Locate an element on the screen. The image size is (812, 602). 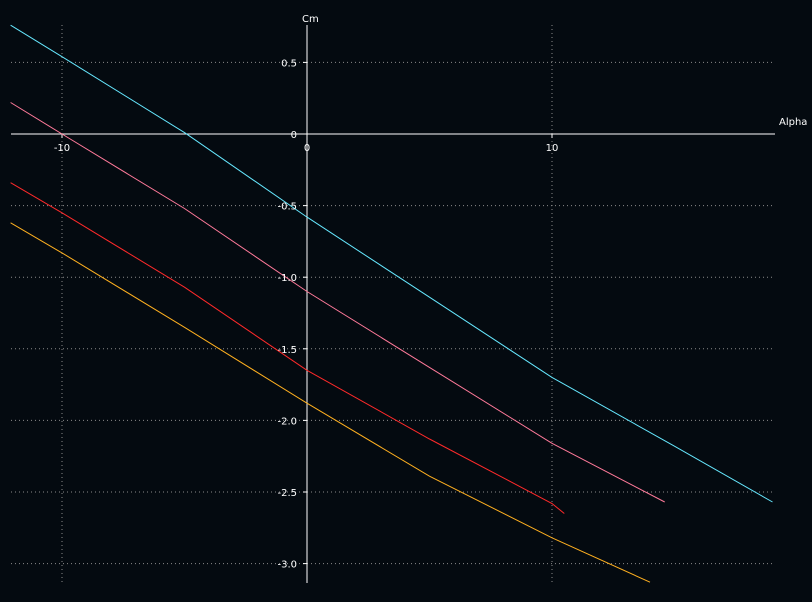
y-tick-label: -1.0 is located at coordinates (287, 278).